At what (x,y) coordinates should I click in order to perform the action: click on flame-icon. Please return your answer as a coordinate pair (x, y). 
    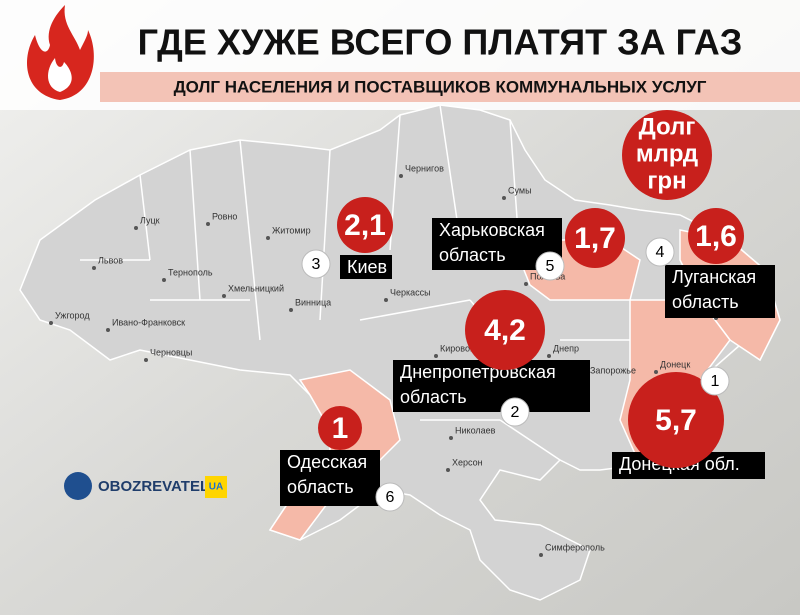
    Looking at the image, I should click on (60, 52).